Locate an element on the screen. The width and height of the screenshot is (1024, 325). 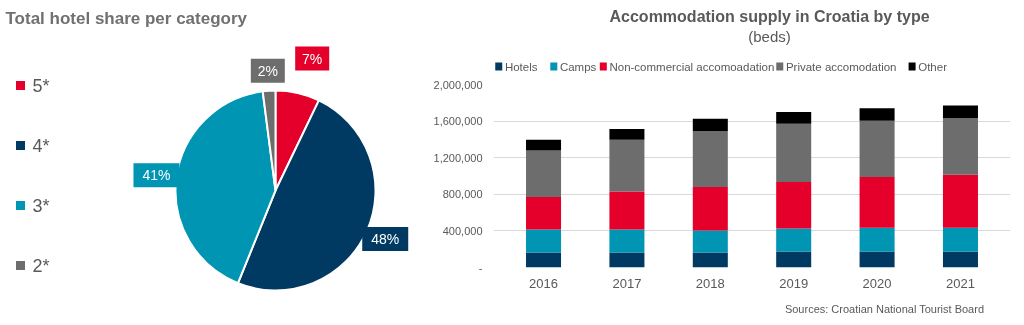
chart-subtitle: (beds) is located at coordinates (769, 36).